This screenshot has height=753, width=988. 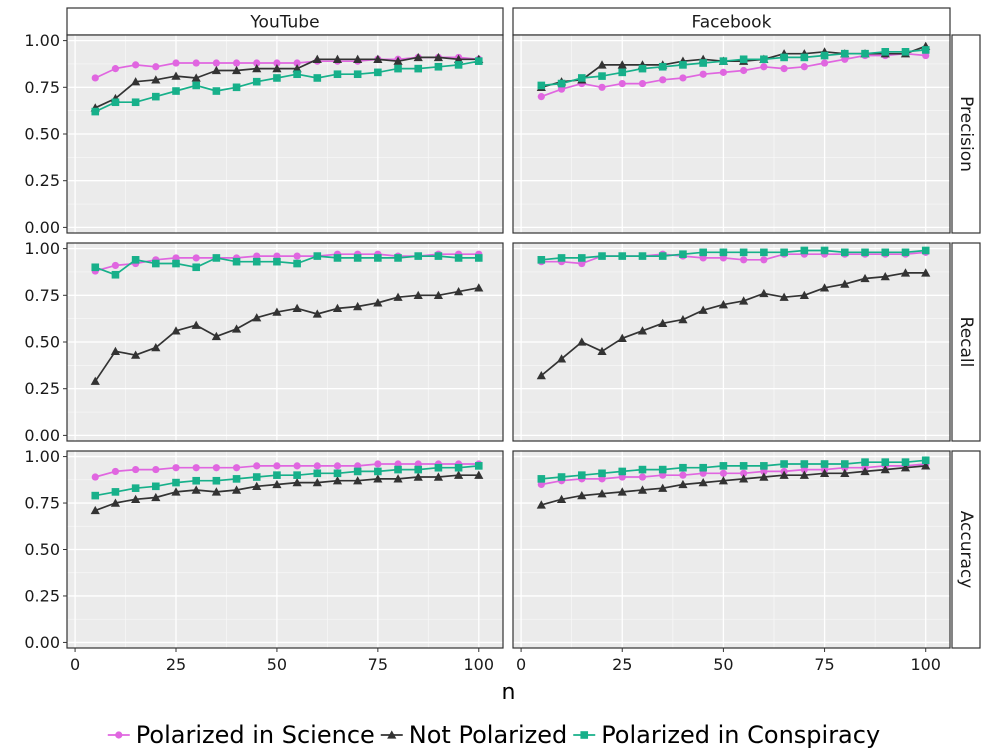 I want to click on x-tick-label: 75, so click(x=824, y=664).